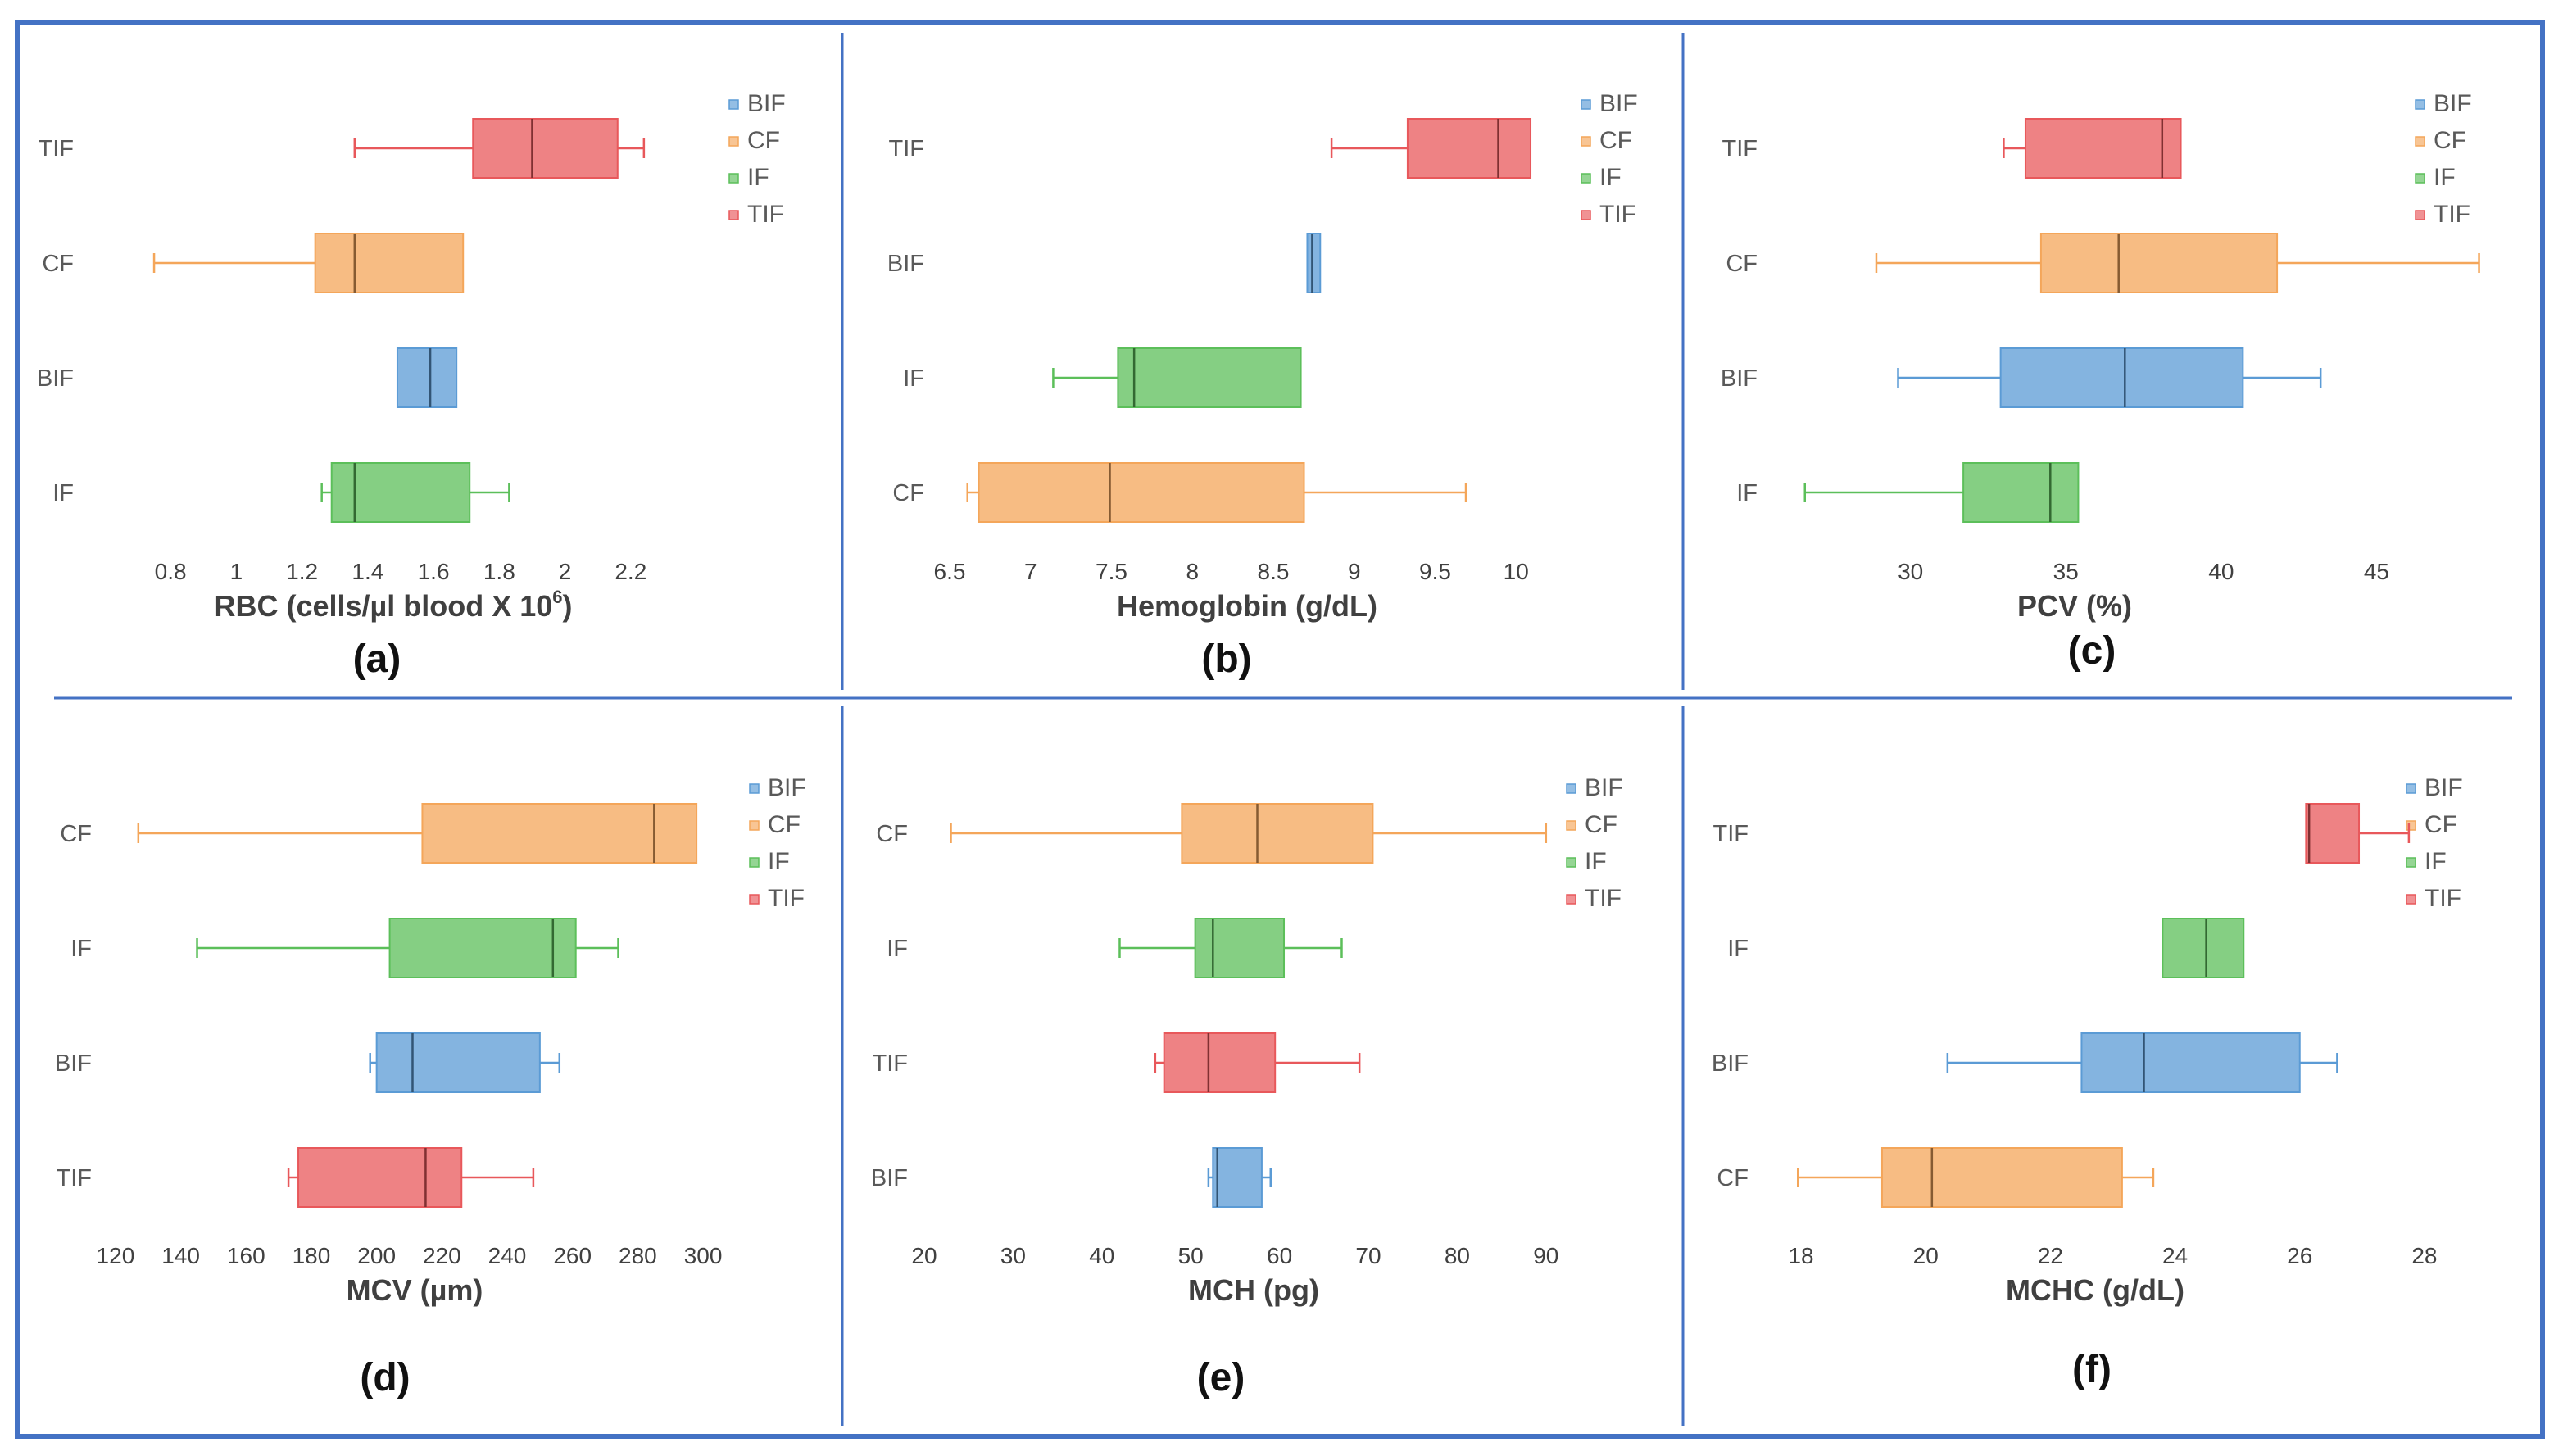 The height and width of the screenshot is (1456, 2563). What do you see at coordinates (116, 1256) in the screenshot?
I see `x-tick-label: 120` at bounding box center [116, 1256].